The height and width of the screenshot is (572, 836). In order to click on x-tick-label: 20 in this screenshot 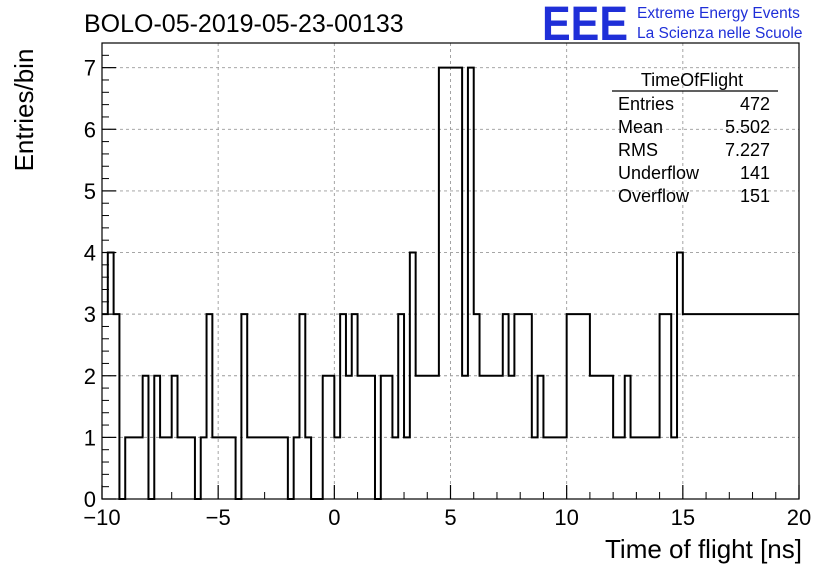, I will do `click(799, 517)`.